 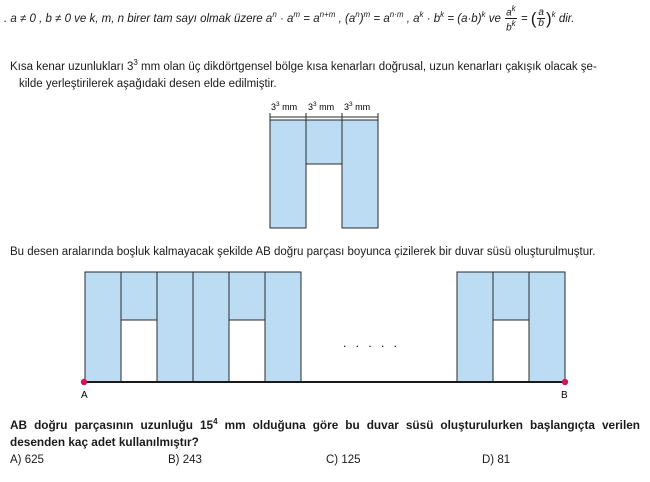 I want to click on wall-motif-1-middle, so click(x=139, y=296).